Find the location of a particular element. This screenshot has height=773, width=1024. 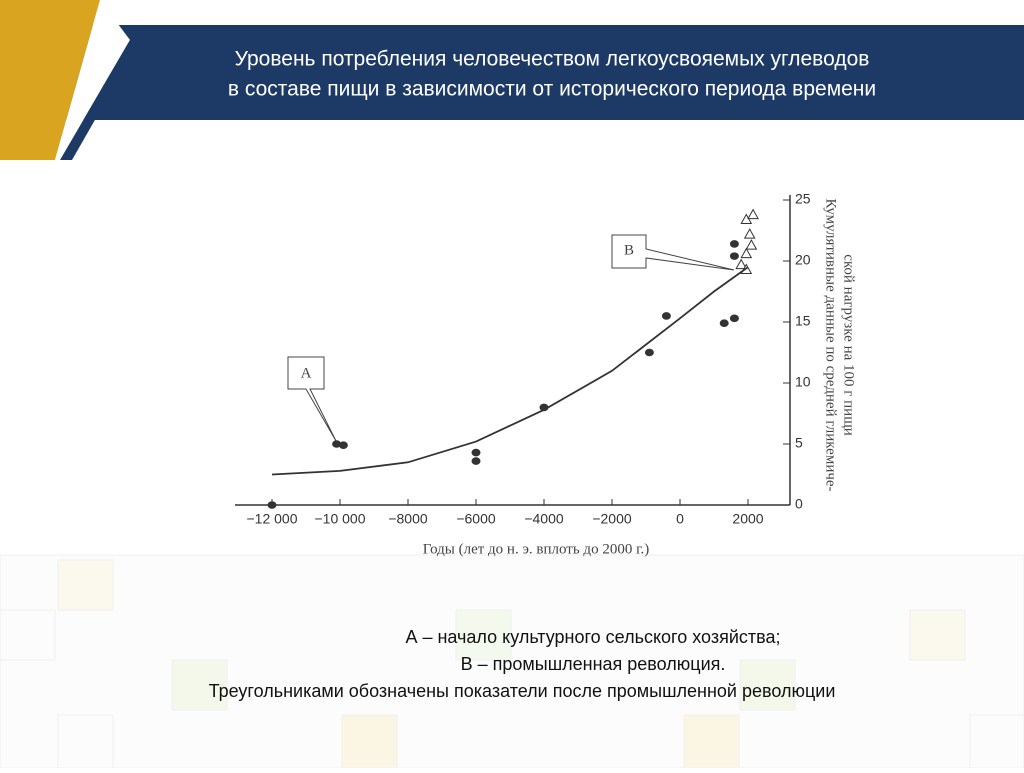

y-tick-label: 0 is located at coordinates (799, 504).